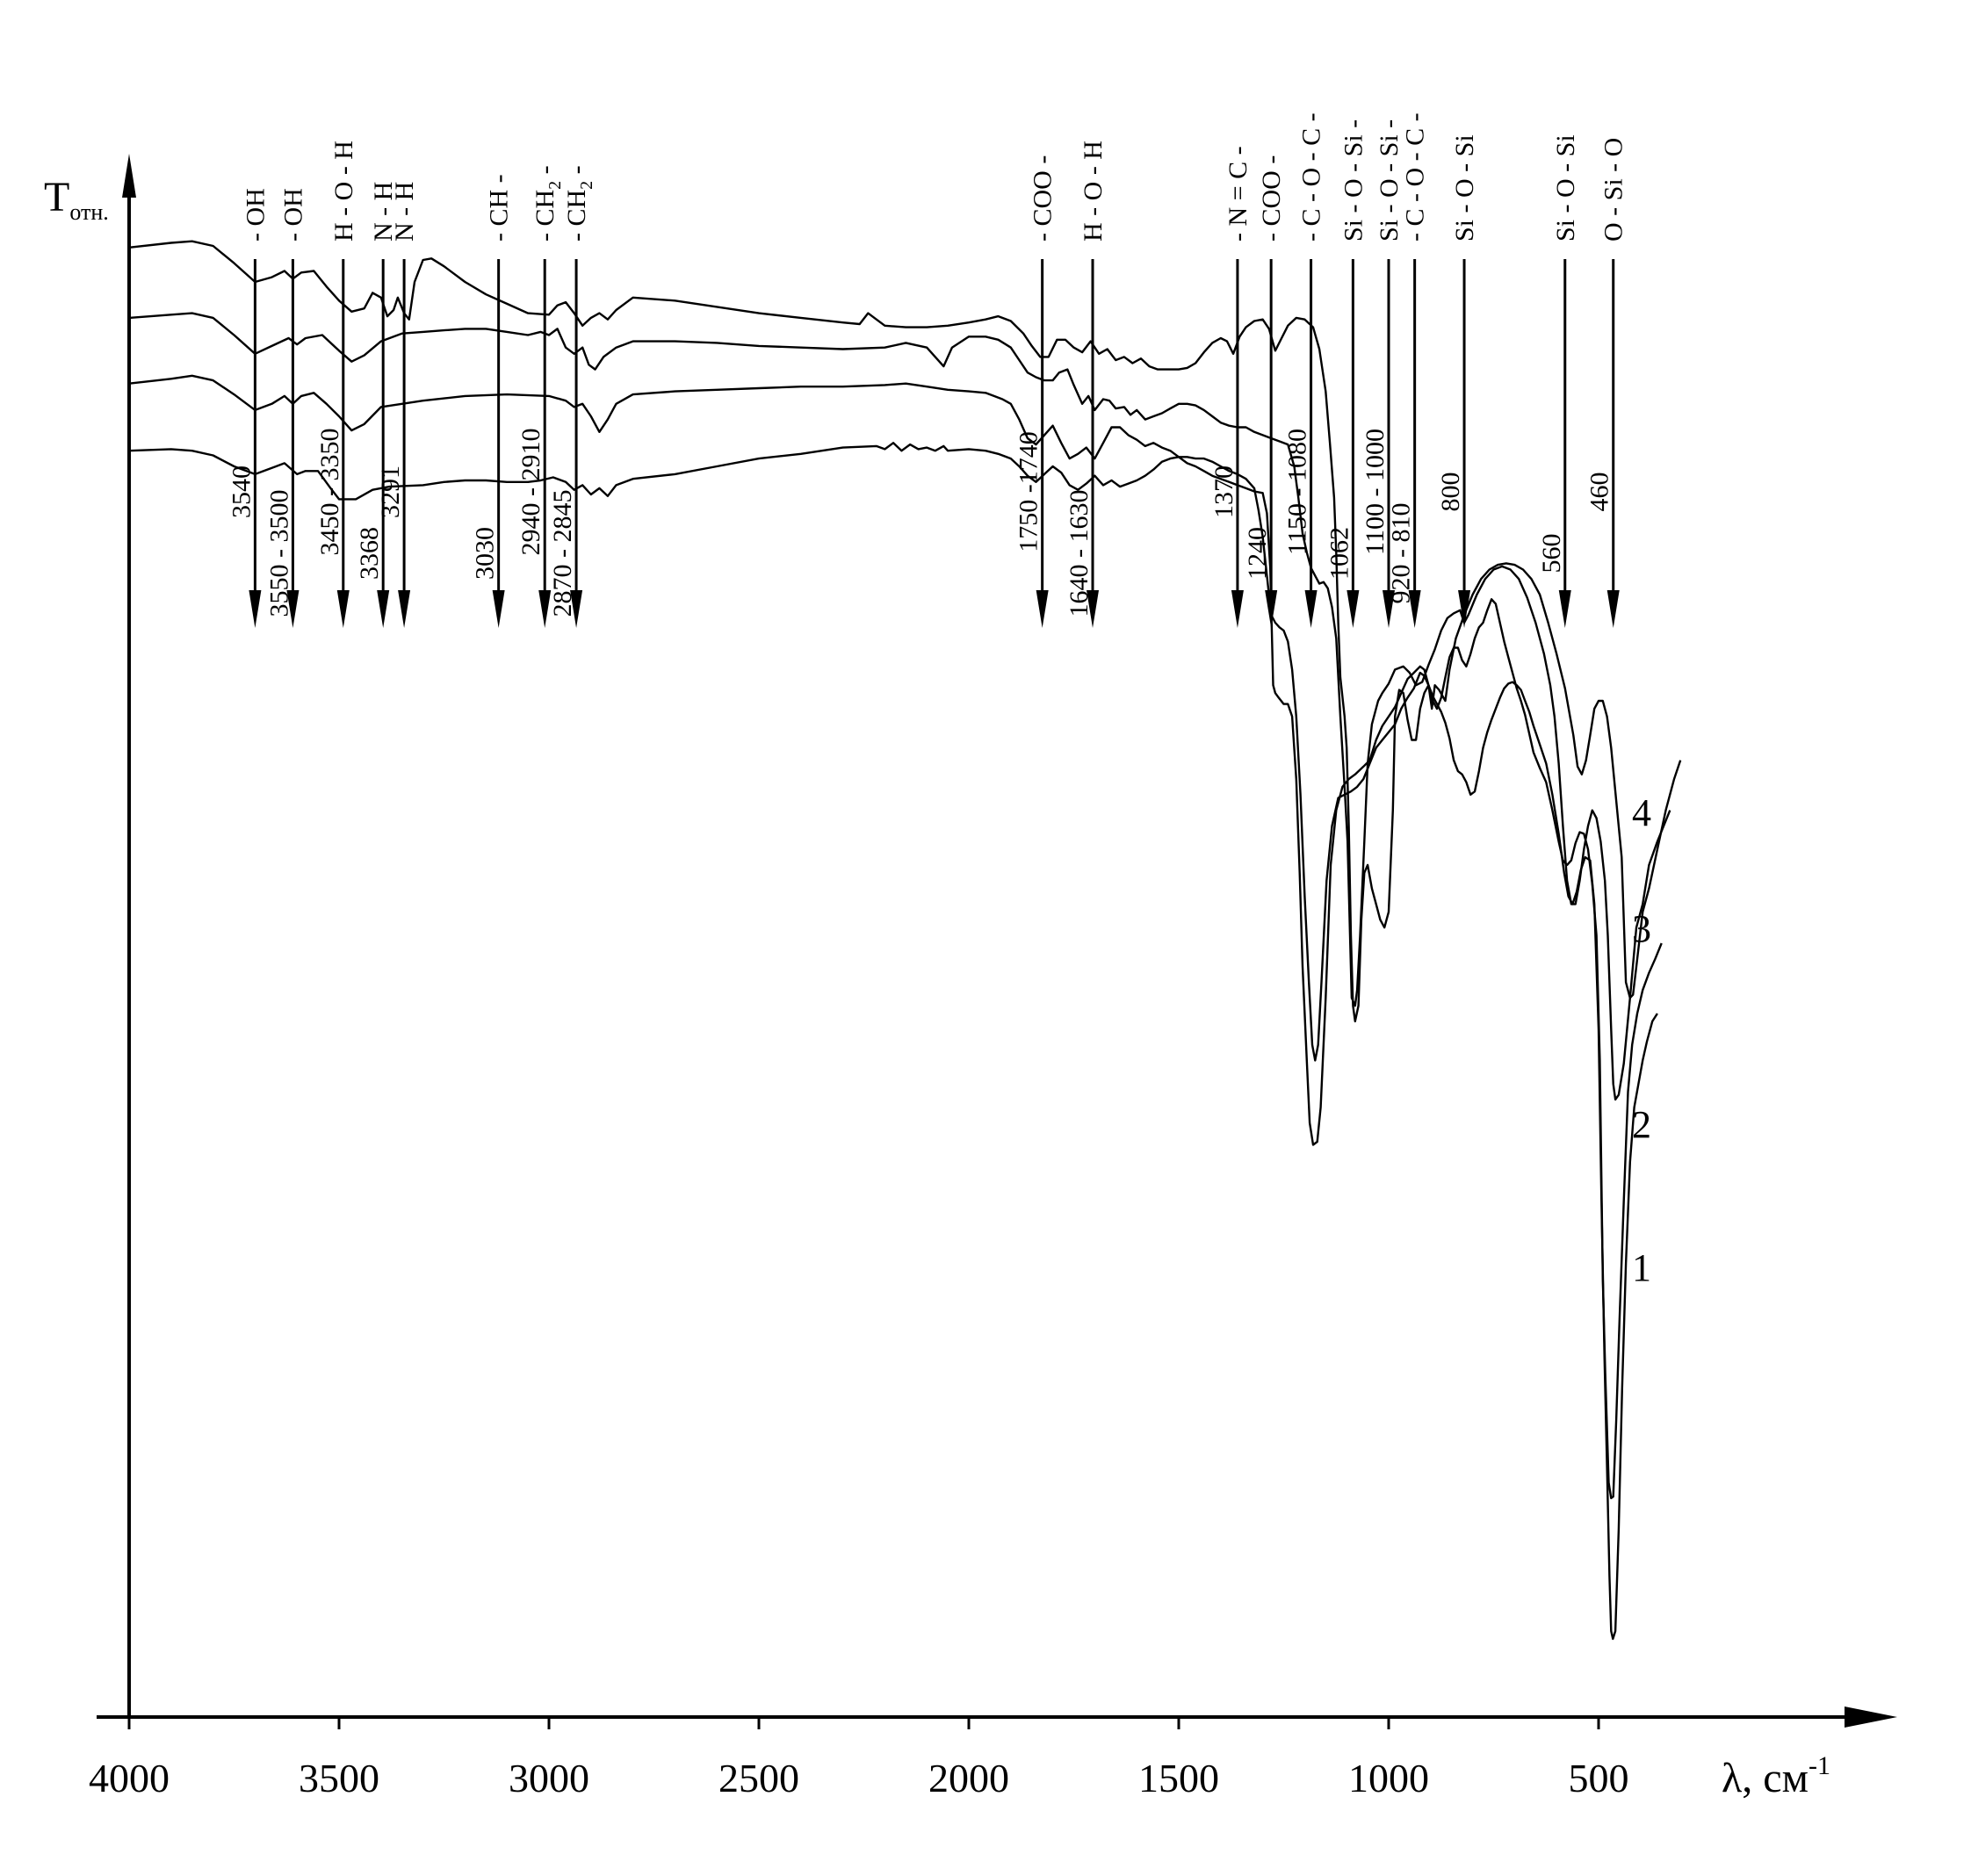 The image size is (1971, 1876). I want to click on annotation-9: H - O - H 1640 - 1630, so click(1086, 384).